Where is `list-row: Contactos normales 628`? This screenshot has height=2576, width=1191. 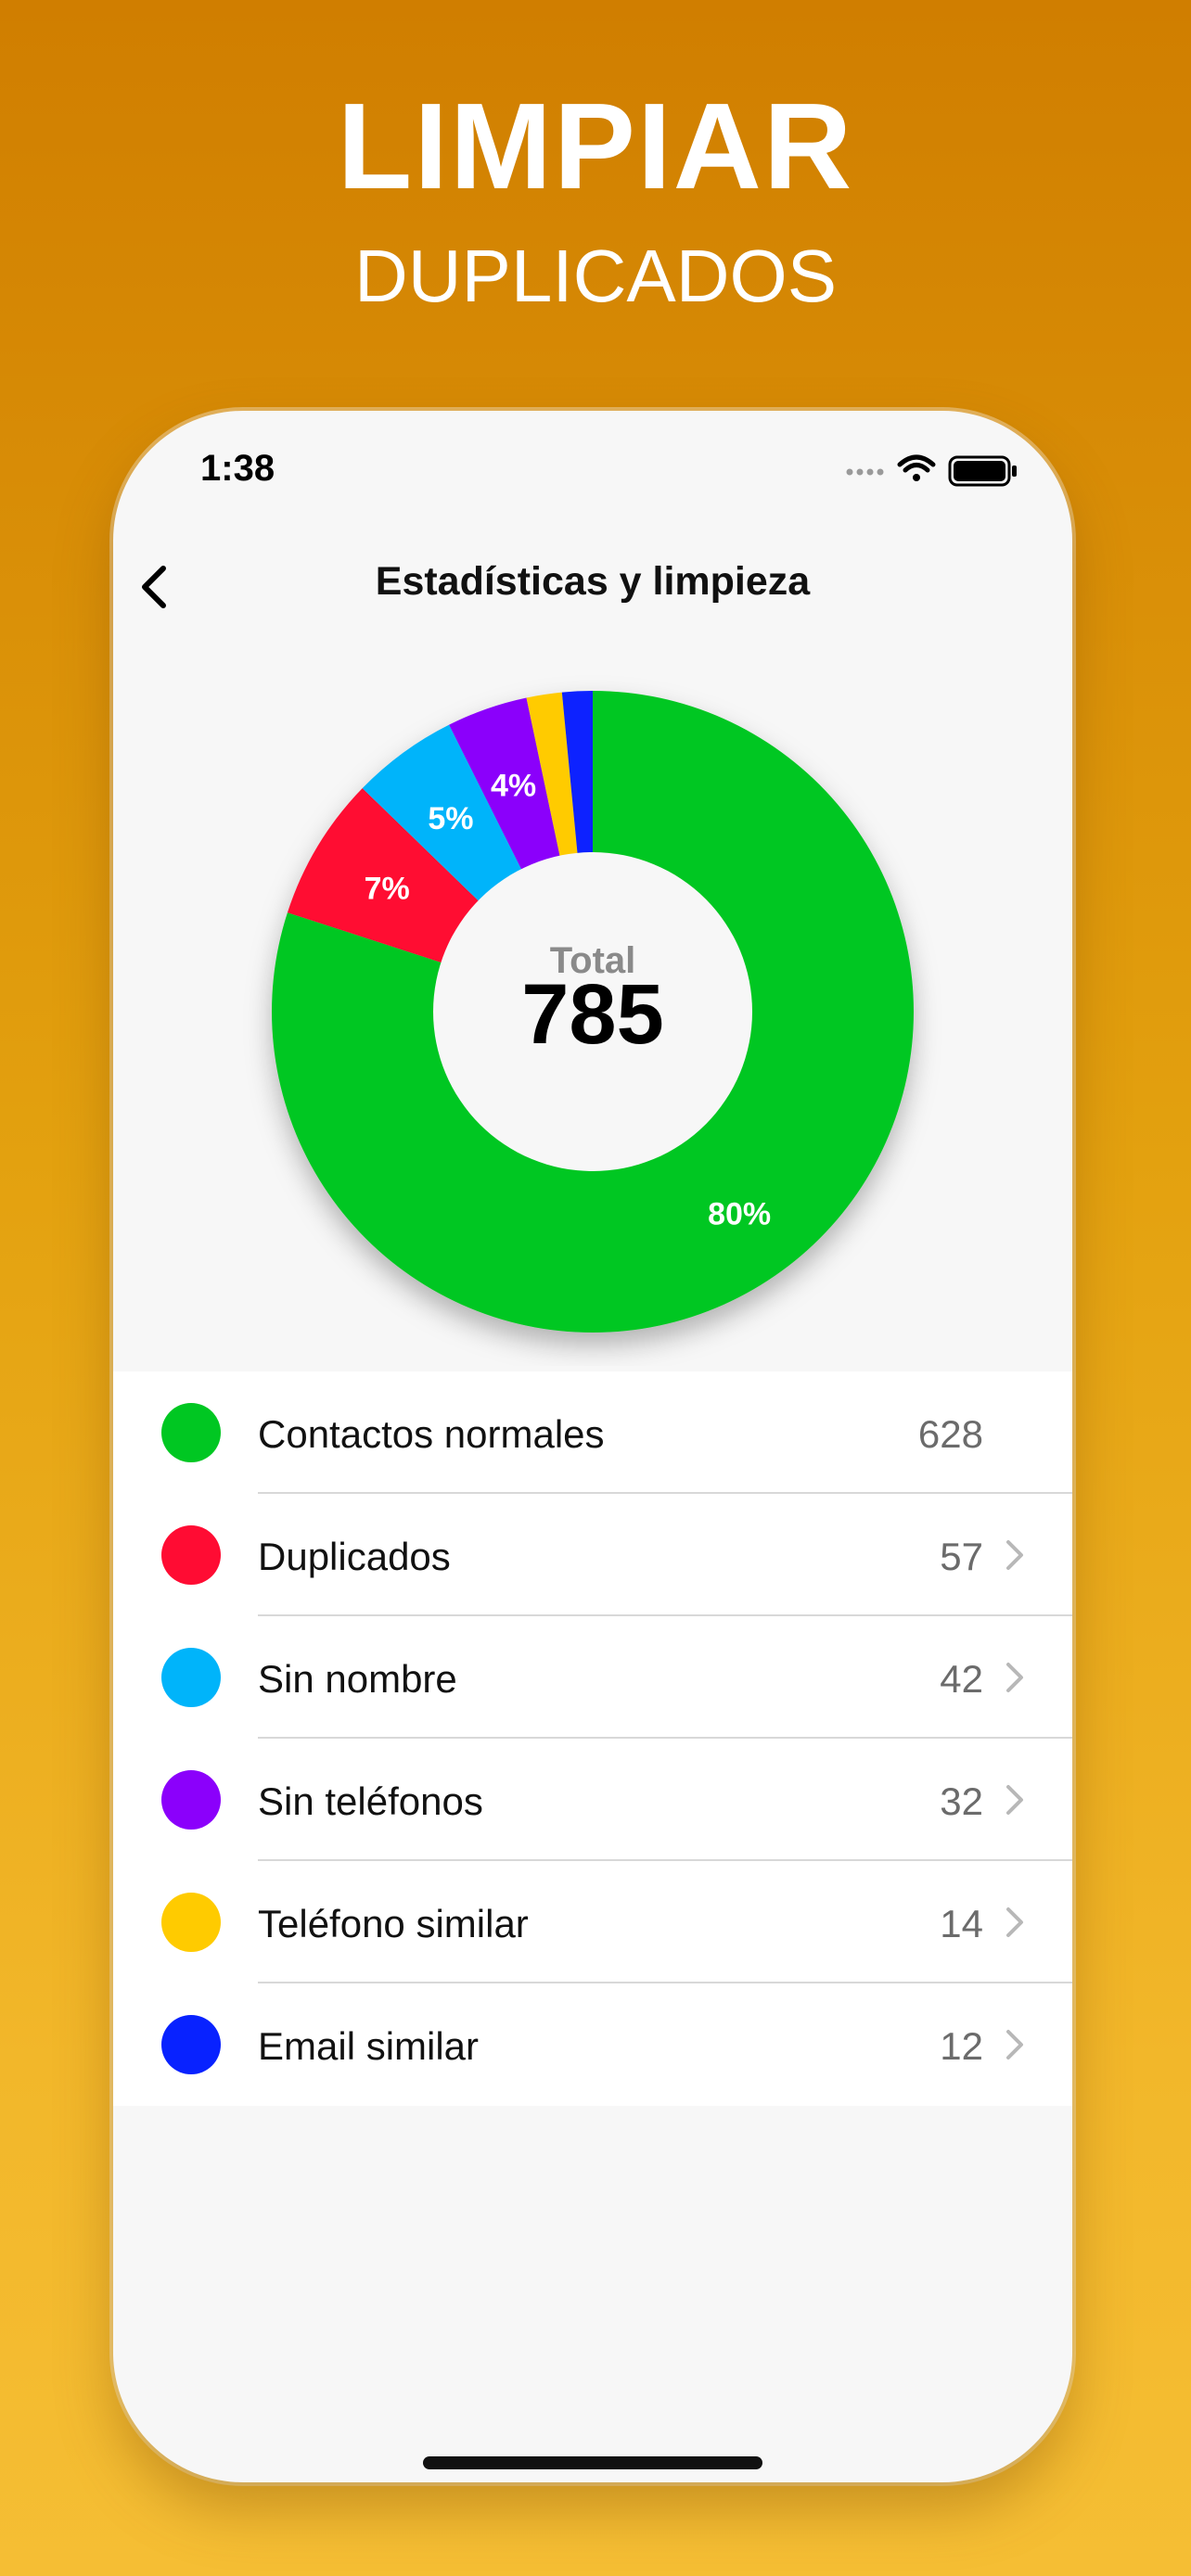 list-row: Contactos normales 628 is located at coordinates (592, 1432).